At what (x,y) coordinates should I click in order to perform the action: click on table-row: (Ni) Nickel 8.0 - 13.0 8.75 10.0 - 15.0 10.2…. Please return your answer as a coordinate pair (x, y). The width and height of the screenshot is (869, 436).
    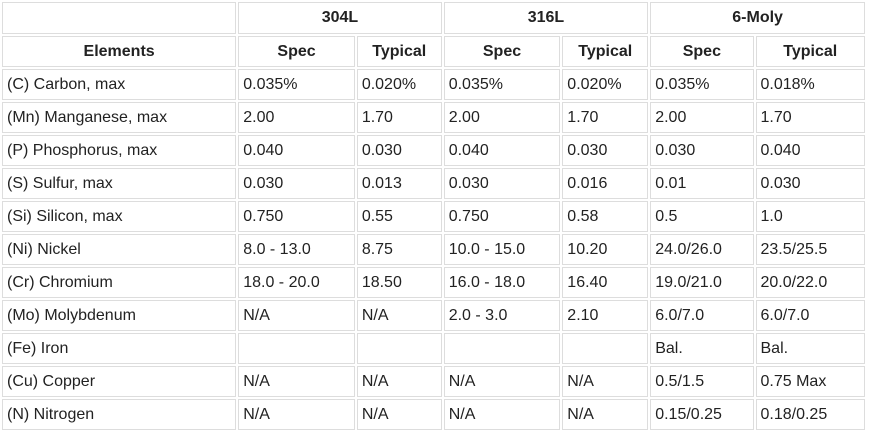
    Looking at the image, I should click on (433, 249).